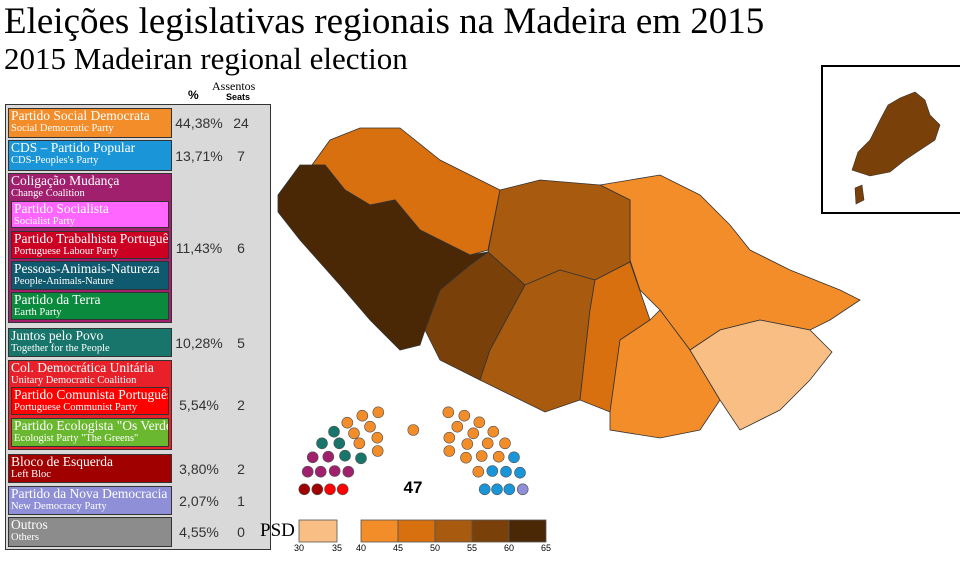 The height and width of the screenshot is (561, 960). Describe the element at coordinates (74, 380) in the screenshot. I see `party-name-en: Unitary Democratic Coalition` at that location.